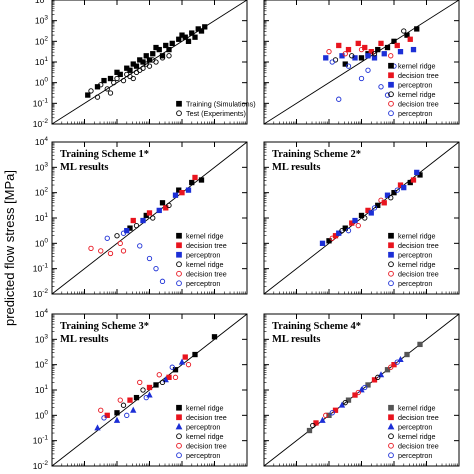  What do you see at coordinates (221, 103) in the screenshot?
I see `legend-label: Training (Simulations)` at bounding box center [221, 103].